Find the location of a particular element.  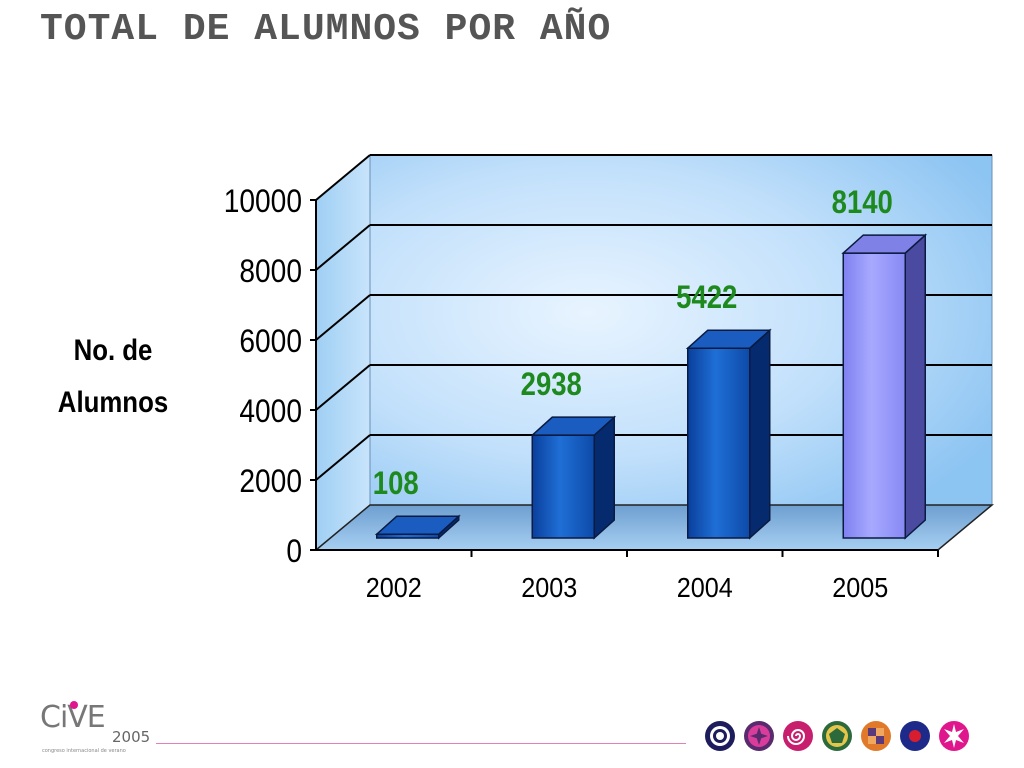

data-label-2005: 8140 is located at coordinates (862, 202).